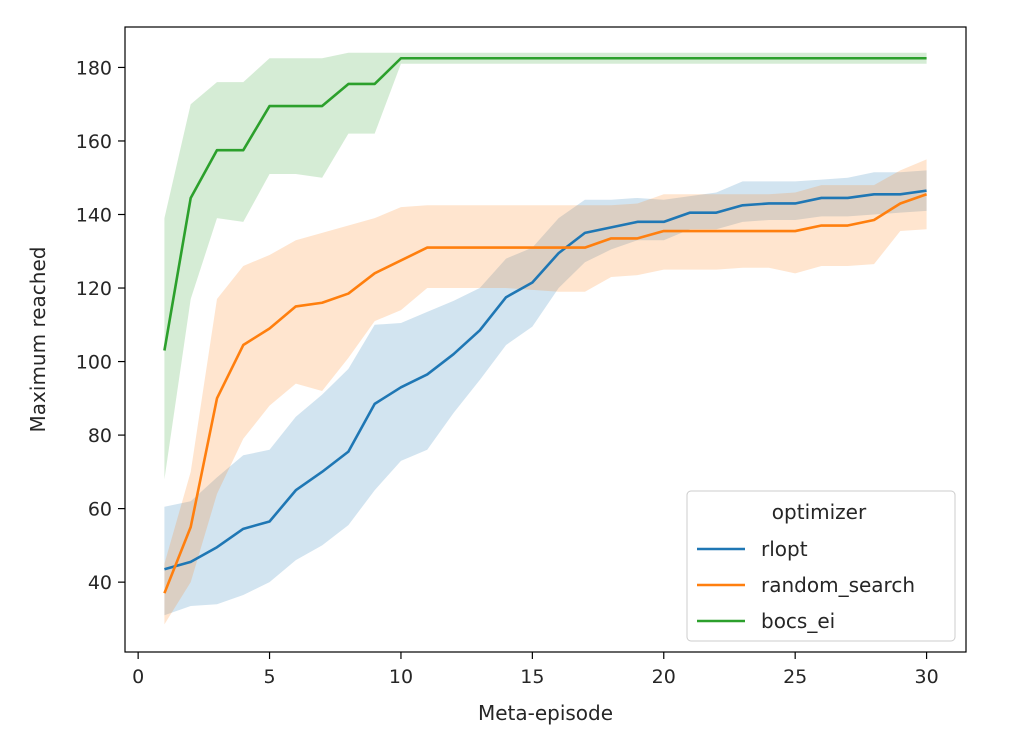 This screenshot has height=750, width=1030. I want to click on x-tick-label: 20, so click(664, 677).